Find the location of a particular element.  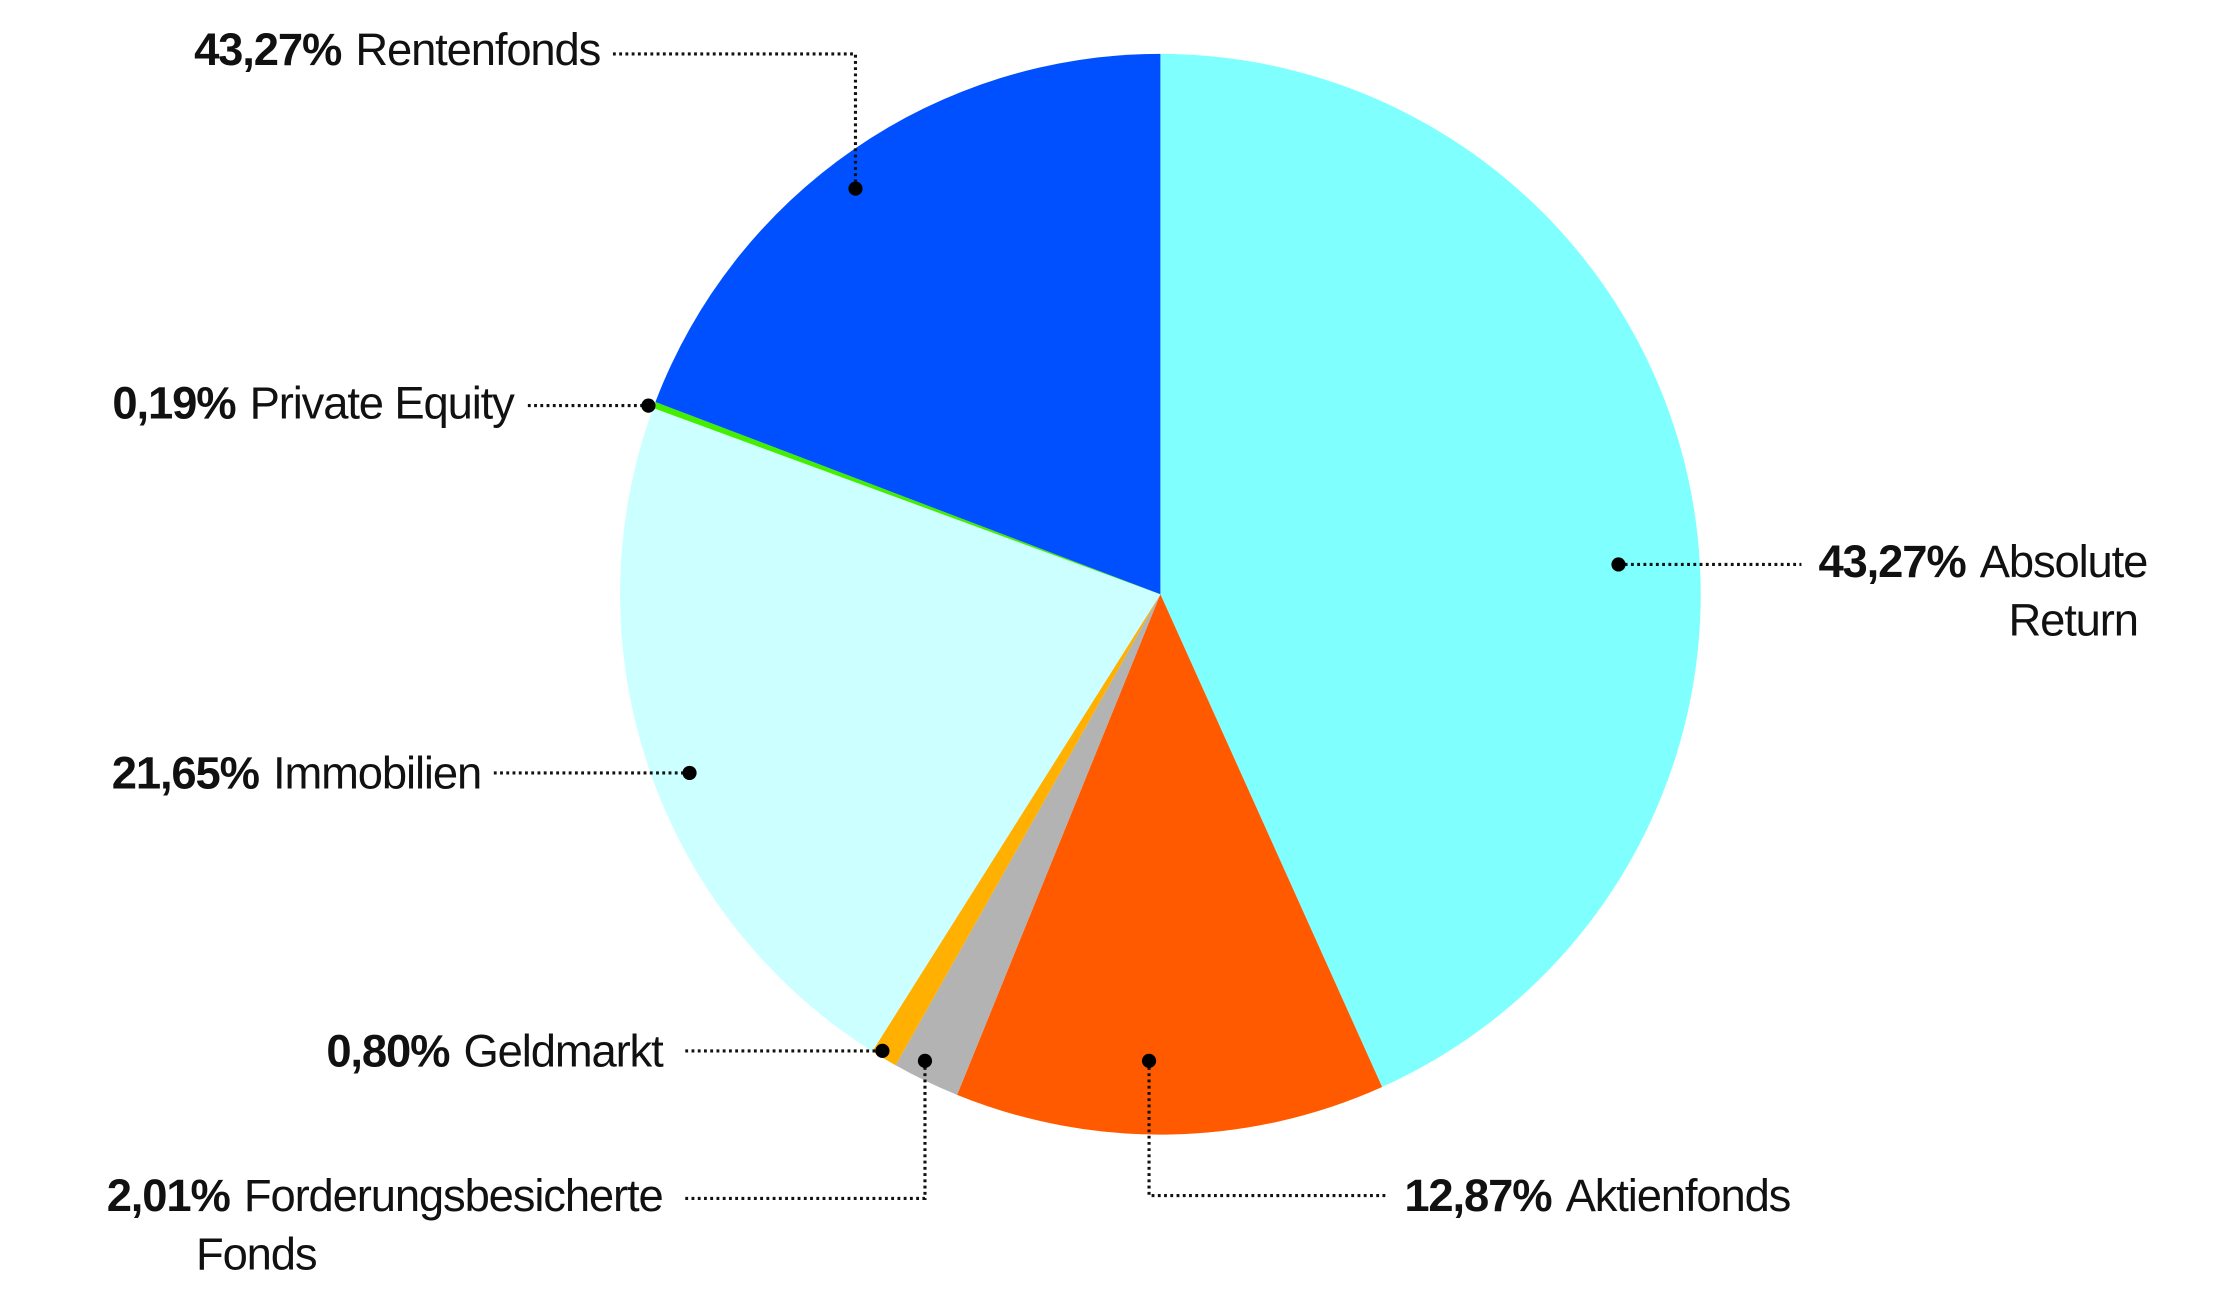

slice-name-line2: Fonds is located at coordinates (256, 1253).